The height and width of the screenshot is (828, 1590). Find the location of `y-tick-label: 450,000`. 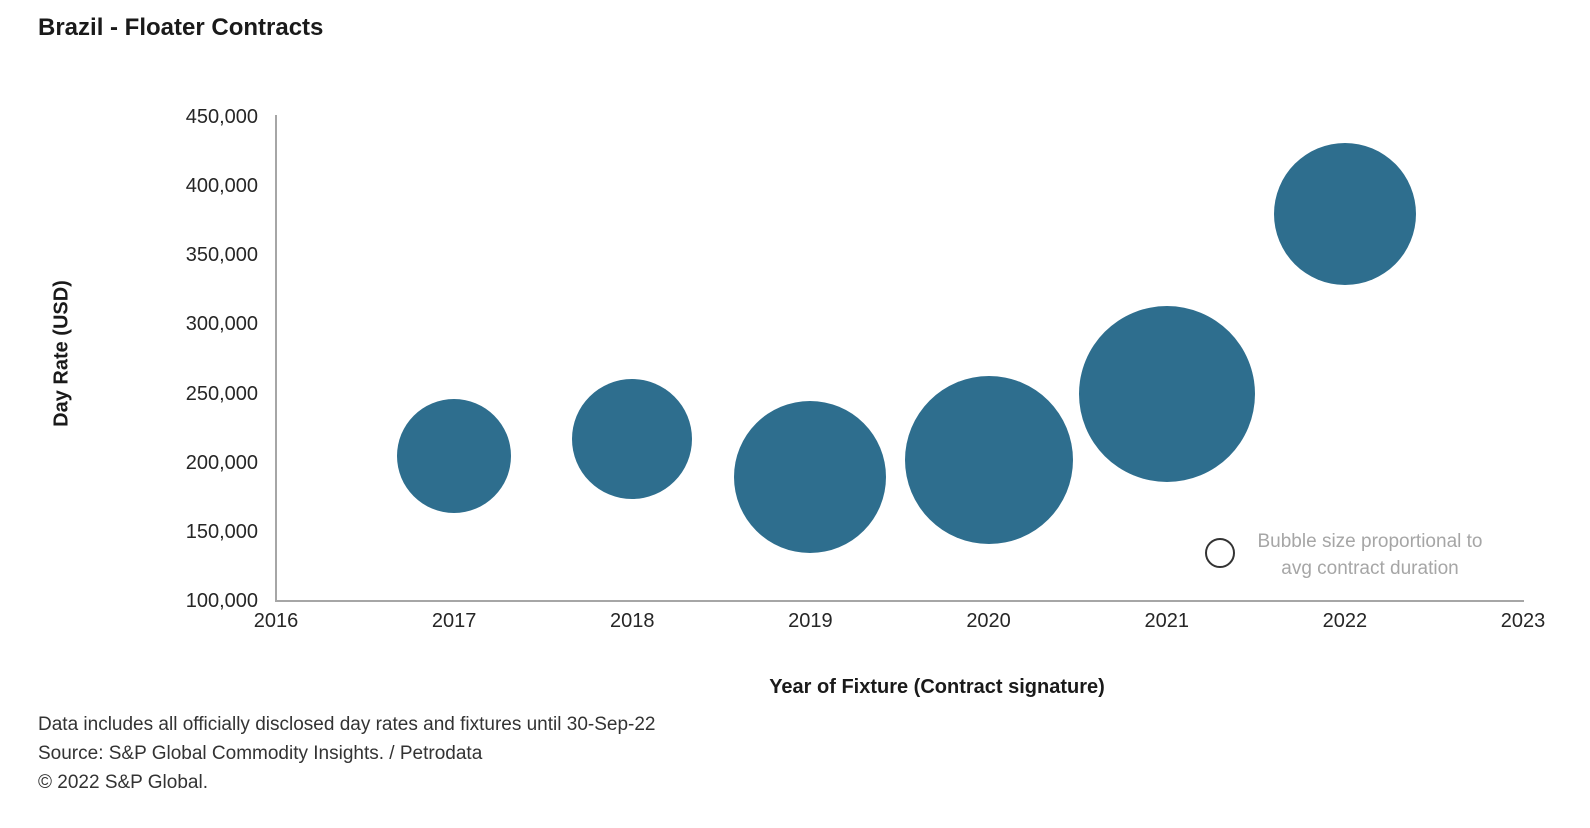

y-tick-label: 450,000 is located at coordinates (221, 117).